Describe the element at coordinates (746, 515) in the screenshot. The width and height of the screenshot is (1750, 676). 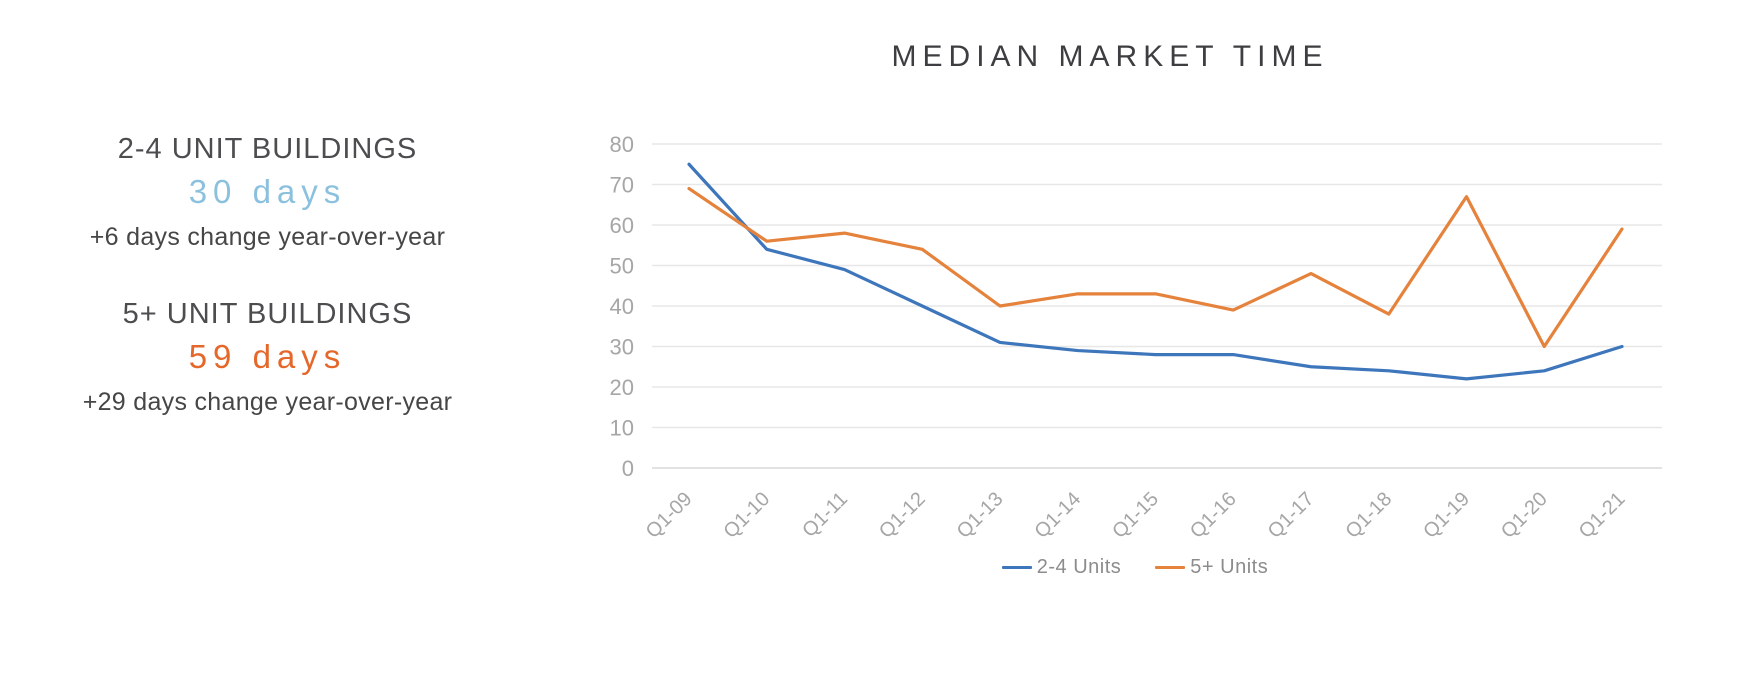
I see `x-axis-tick-label: Q1-10` at that location.